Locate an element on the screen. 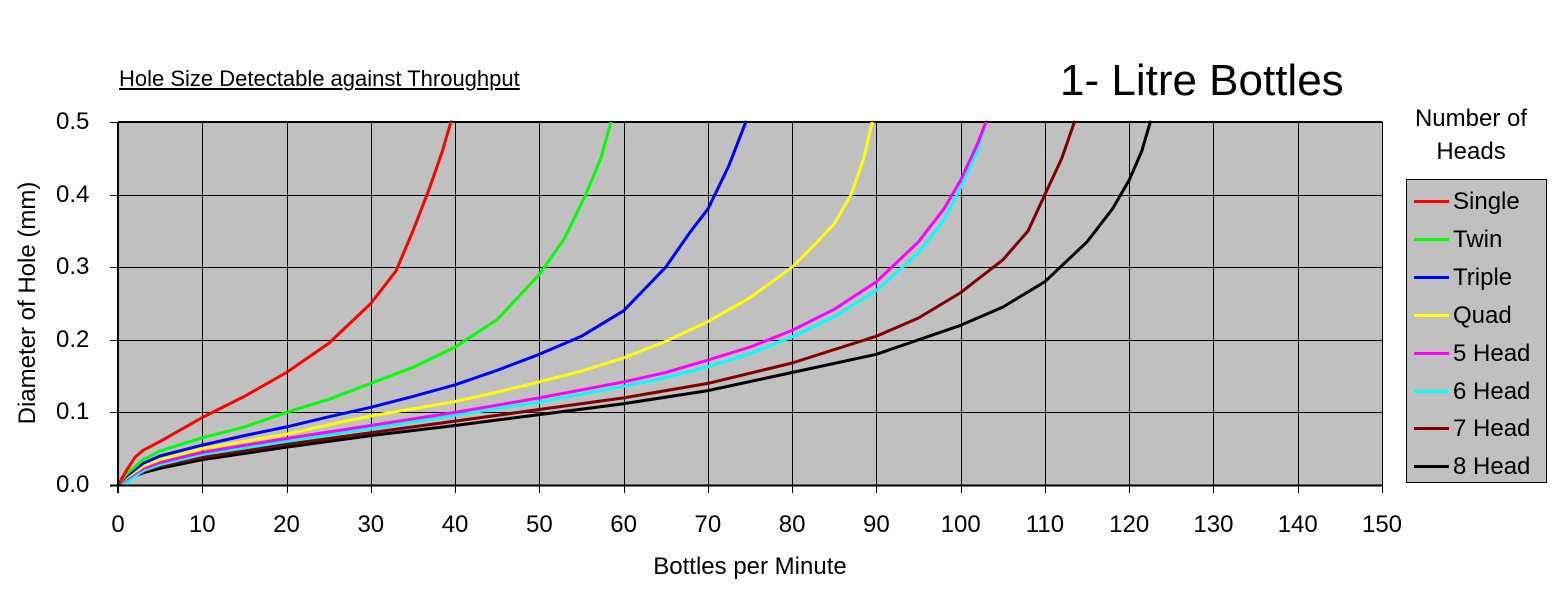 The width and height of the screenshot is (1558, 595). x-tick-label: 110 is located at coordinates (1045, 524).